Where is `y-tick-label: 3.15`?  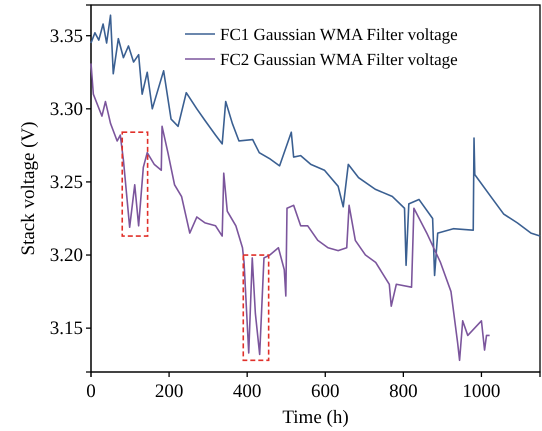 y-tick-label: 3.15 is located at coordinates (66, 329).